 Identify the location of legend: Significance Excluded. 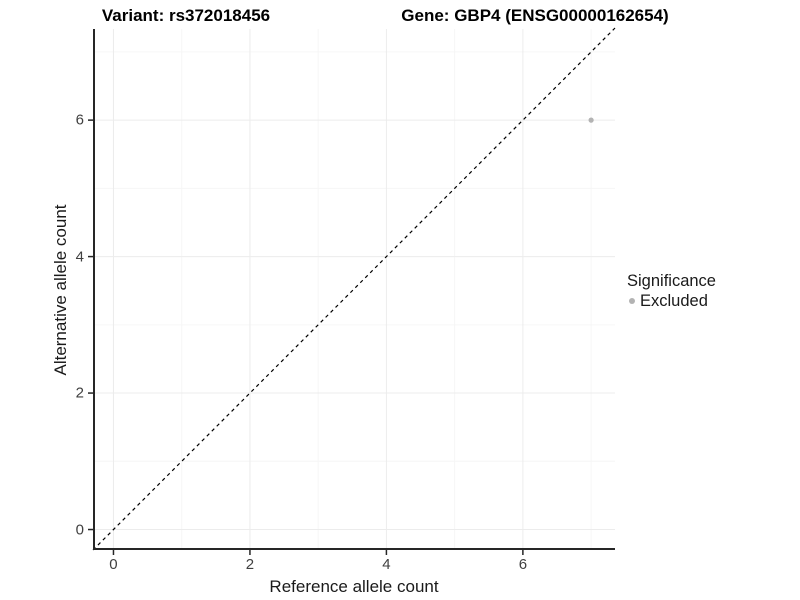
(671, 291).